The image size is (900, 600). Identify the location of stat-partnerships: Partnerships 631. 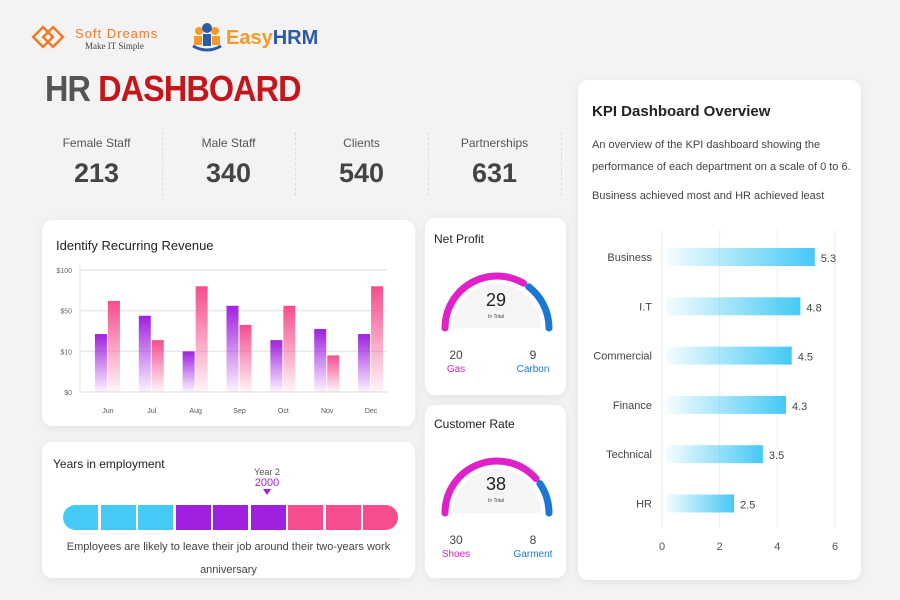
(494, 162).